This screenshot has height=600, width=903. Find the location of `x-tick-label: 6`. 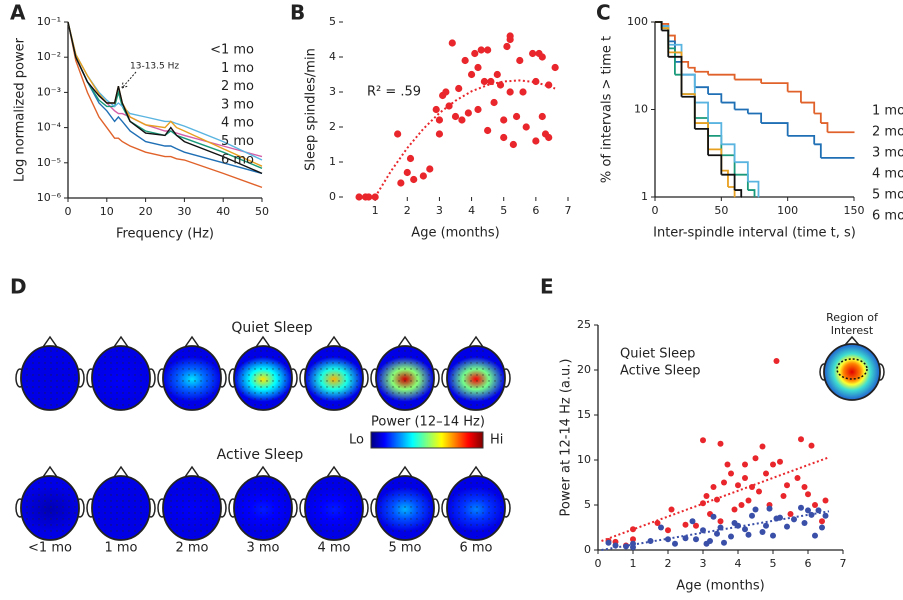

x-tick-label: 6 is located at coordinates (535, 210).